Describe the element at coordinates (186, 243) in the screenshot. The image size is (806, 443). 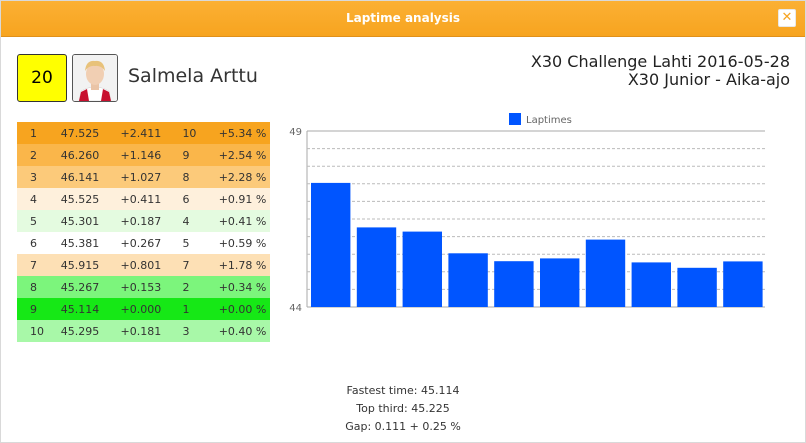
I see `lap-rank: 5` at that location.